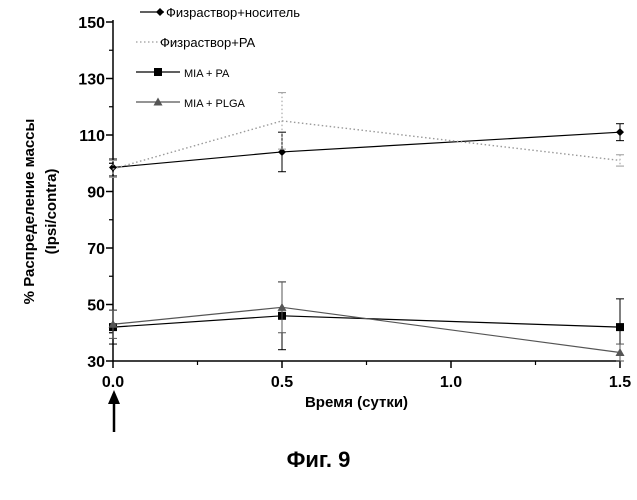  I want to click on y-axis-title-line1: % Распределение массы, so click(29, 212).